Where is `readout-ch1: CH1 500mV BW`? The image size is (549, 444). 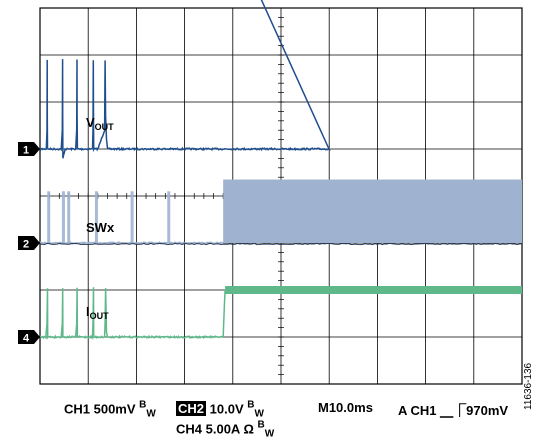 readout-ch1: CH1 500mV BW is located at coordinates (110, 410).